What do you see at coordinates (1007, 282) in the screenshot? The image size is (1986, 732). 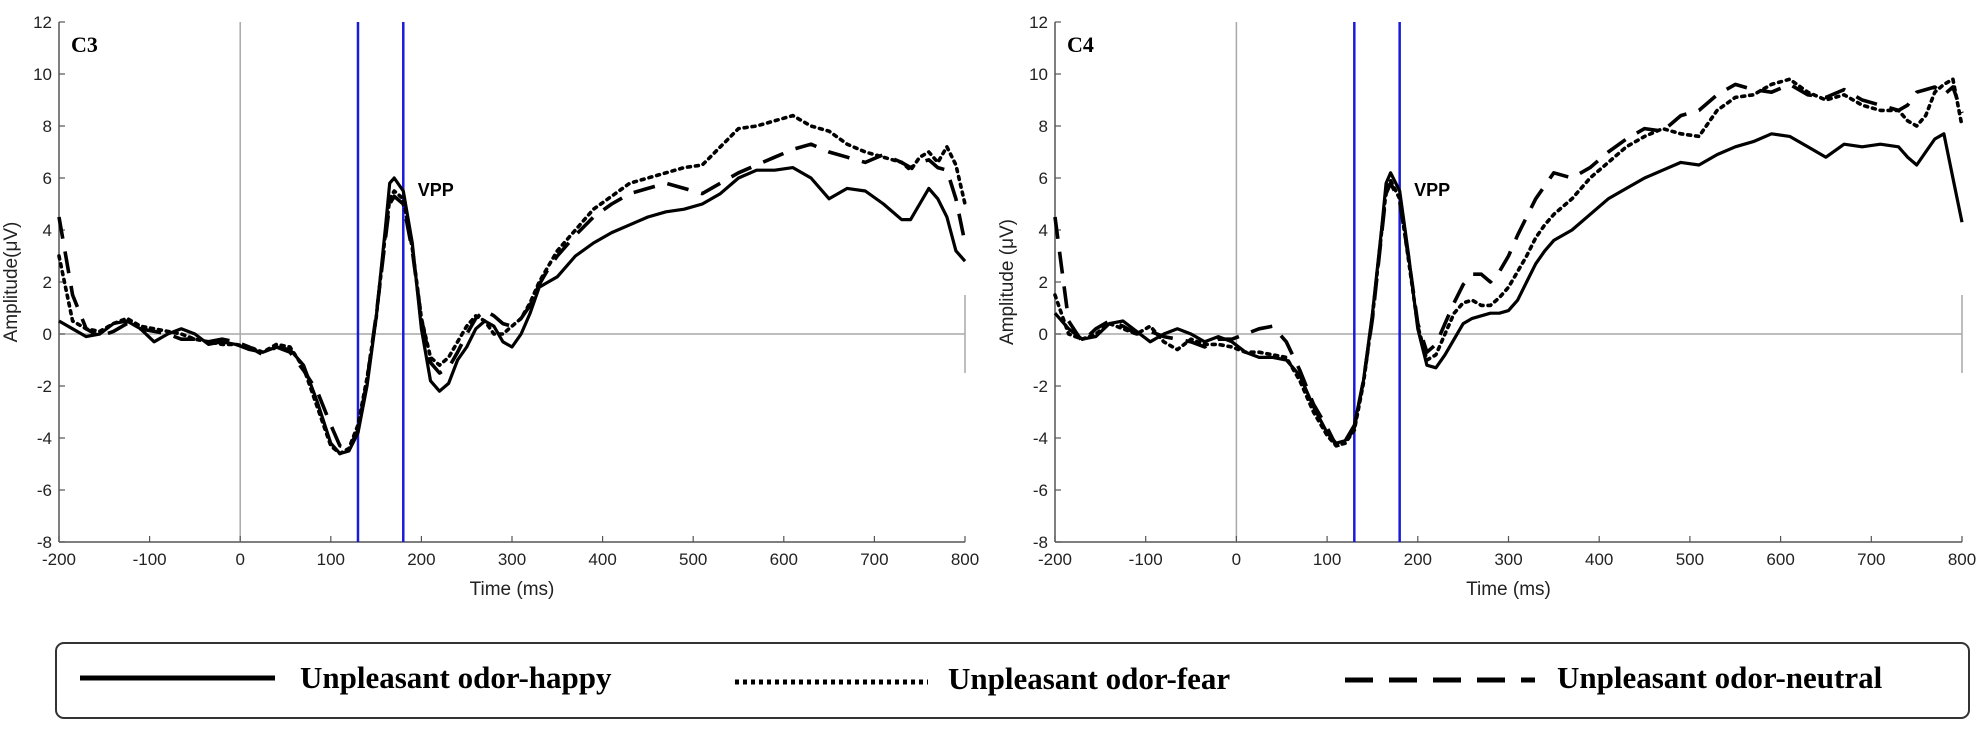 I see `y-axis-label: Amplitude (μV)` at bounding box center [1007, 282].